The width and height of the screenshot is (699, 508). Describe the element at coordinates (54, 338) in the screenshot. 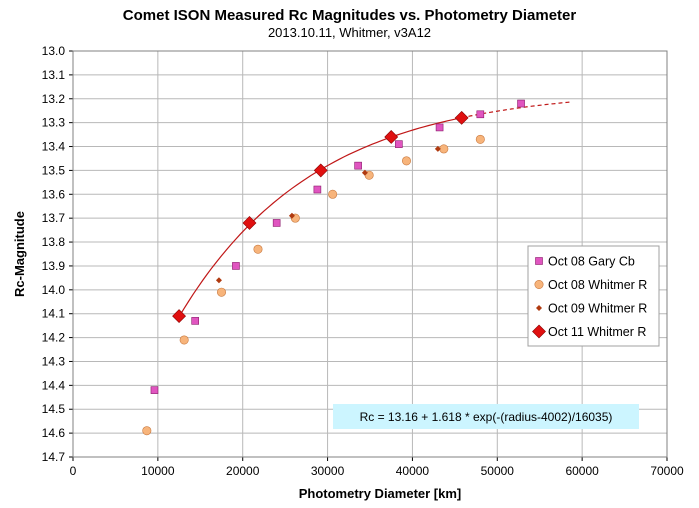

I see `y-tick-label: 14.2` at that location.